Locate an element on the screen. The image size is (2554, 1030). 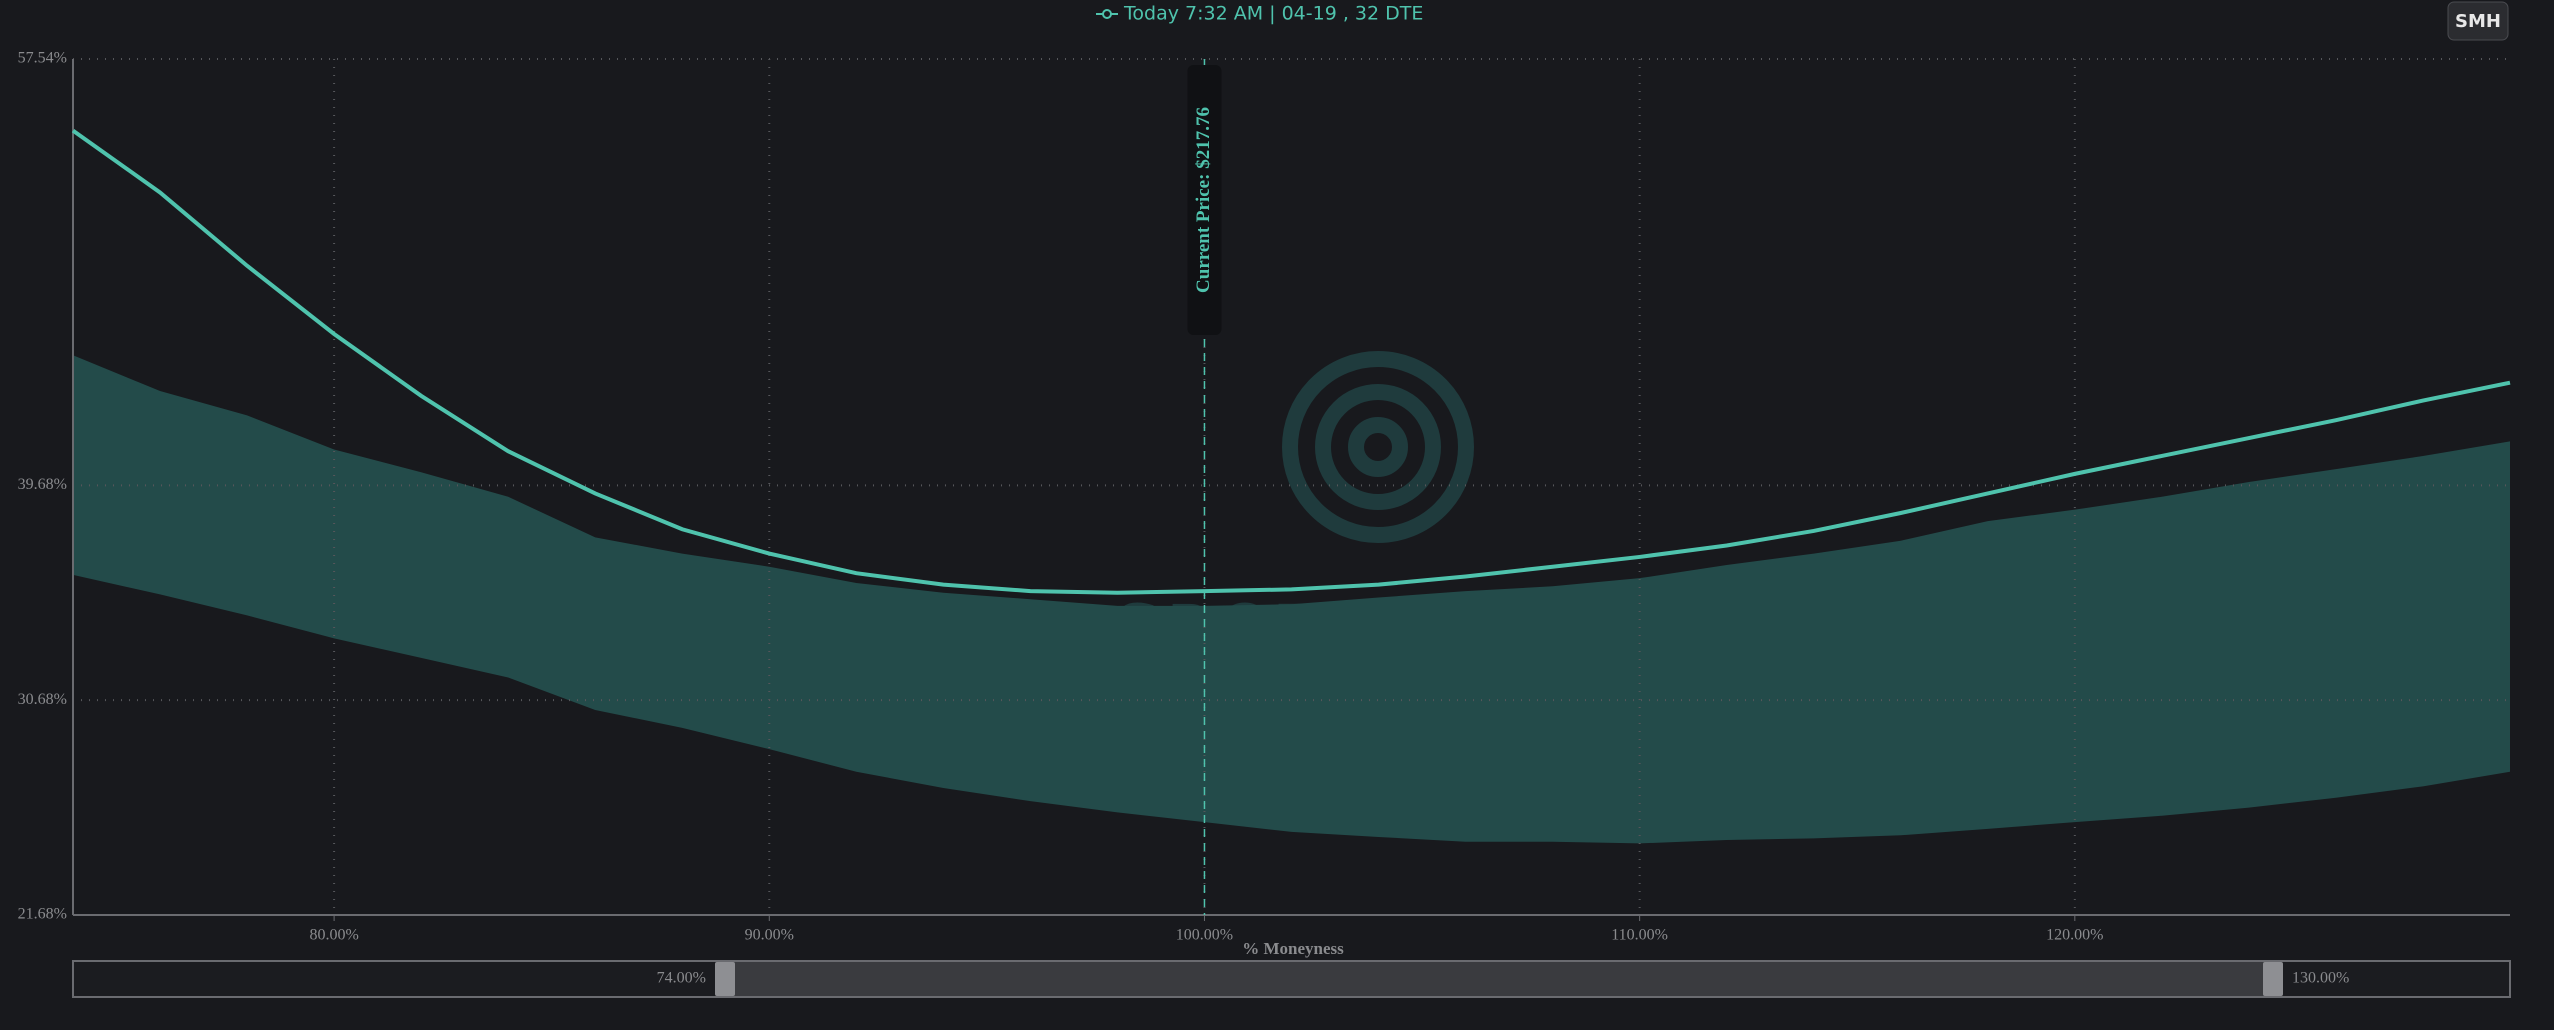
x-tick-label: 120.00% is located at coordinates (2074, 935).